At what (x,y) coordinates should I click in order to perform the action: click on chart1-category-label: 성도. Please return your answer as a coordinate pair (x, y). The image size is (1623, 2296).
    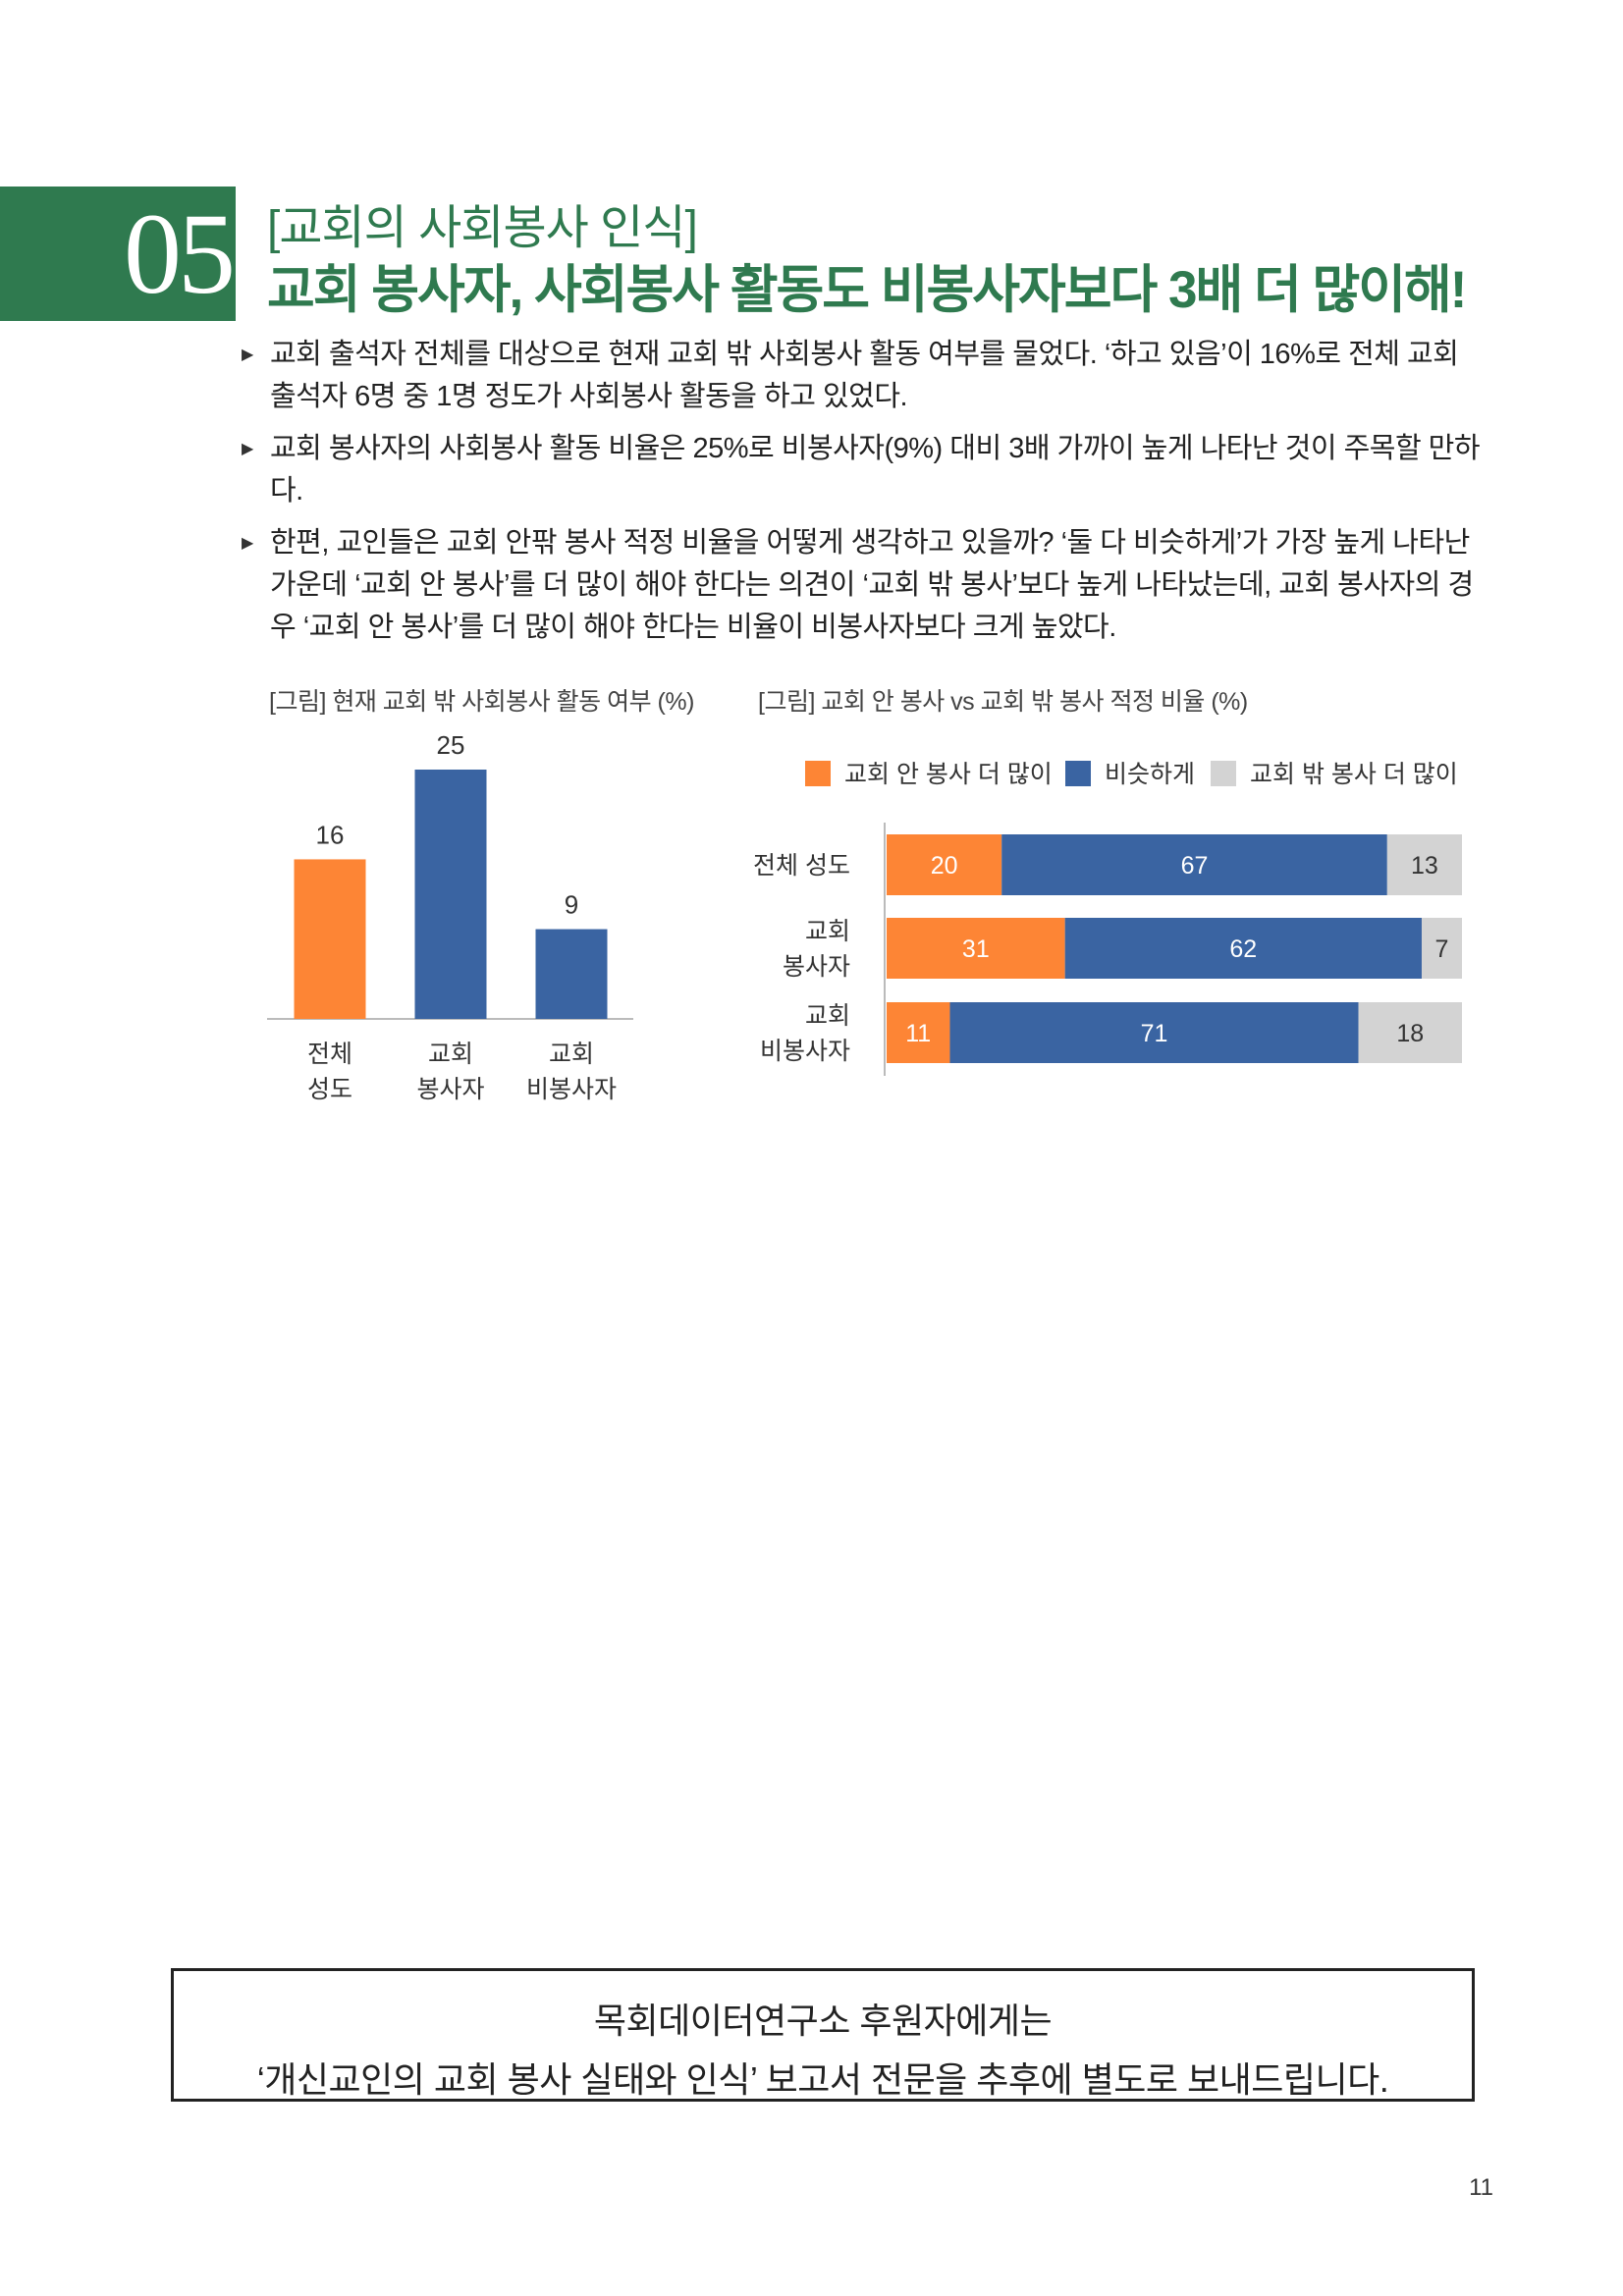
    Looking at the image, I should click on (329, 1089).